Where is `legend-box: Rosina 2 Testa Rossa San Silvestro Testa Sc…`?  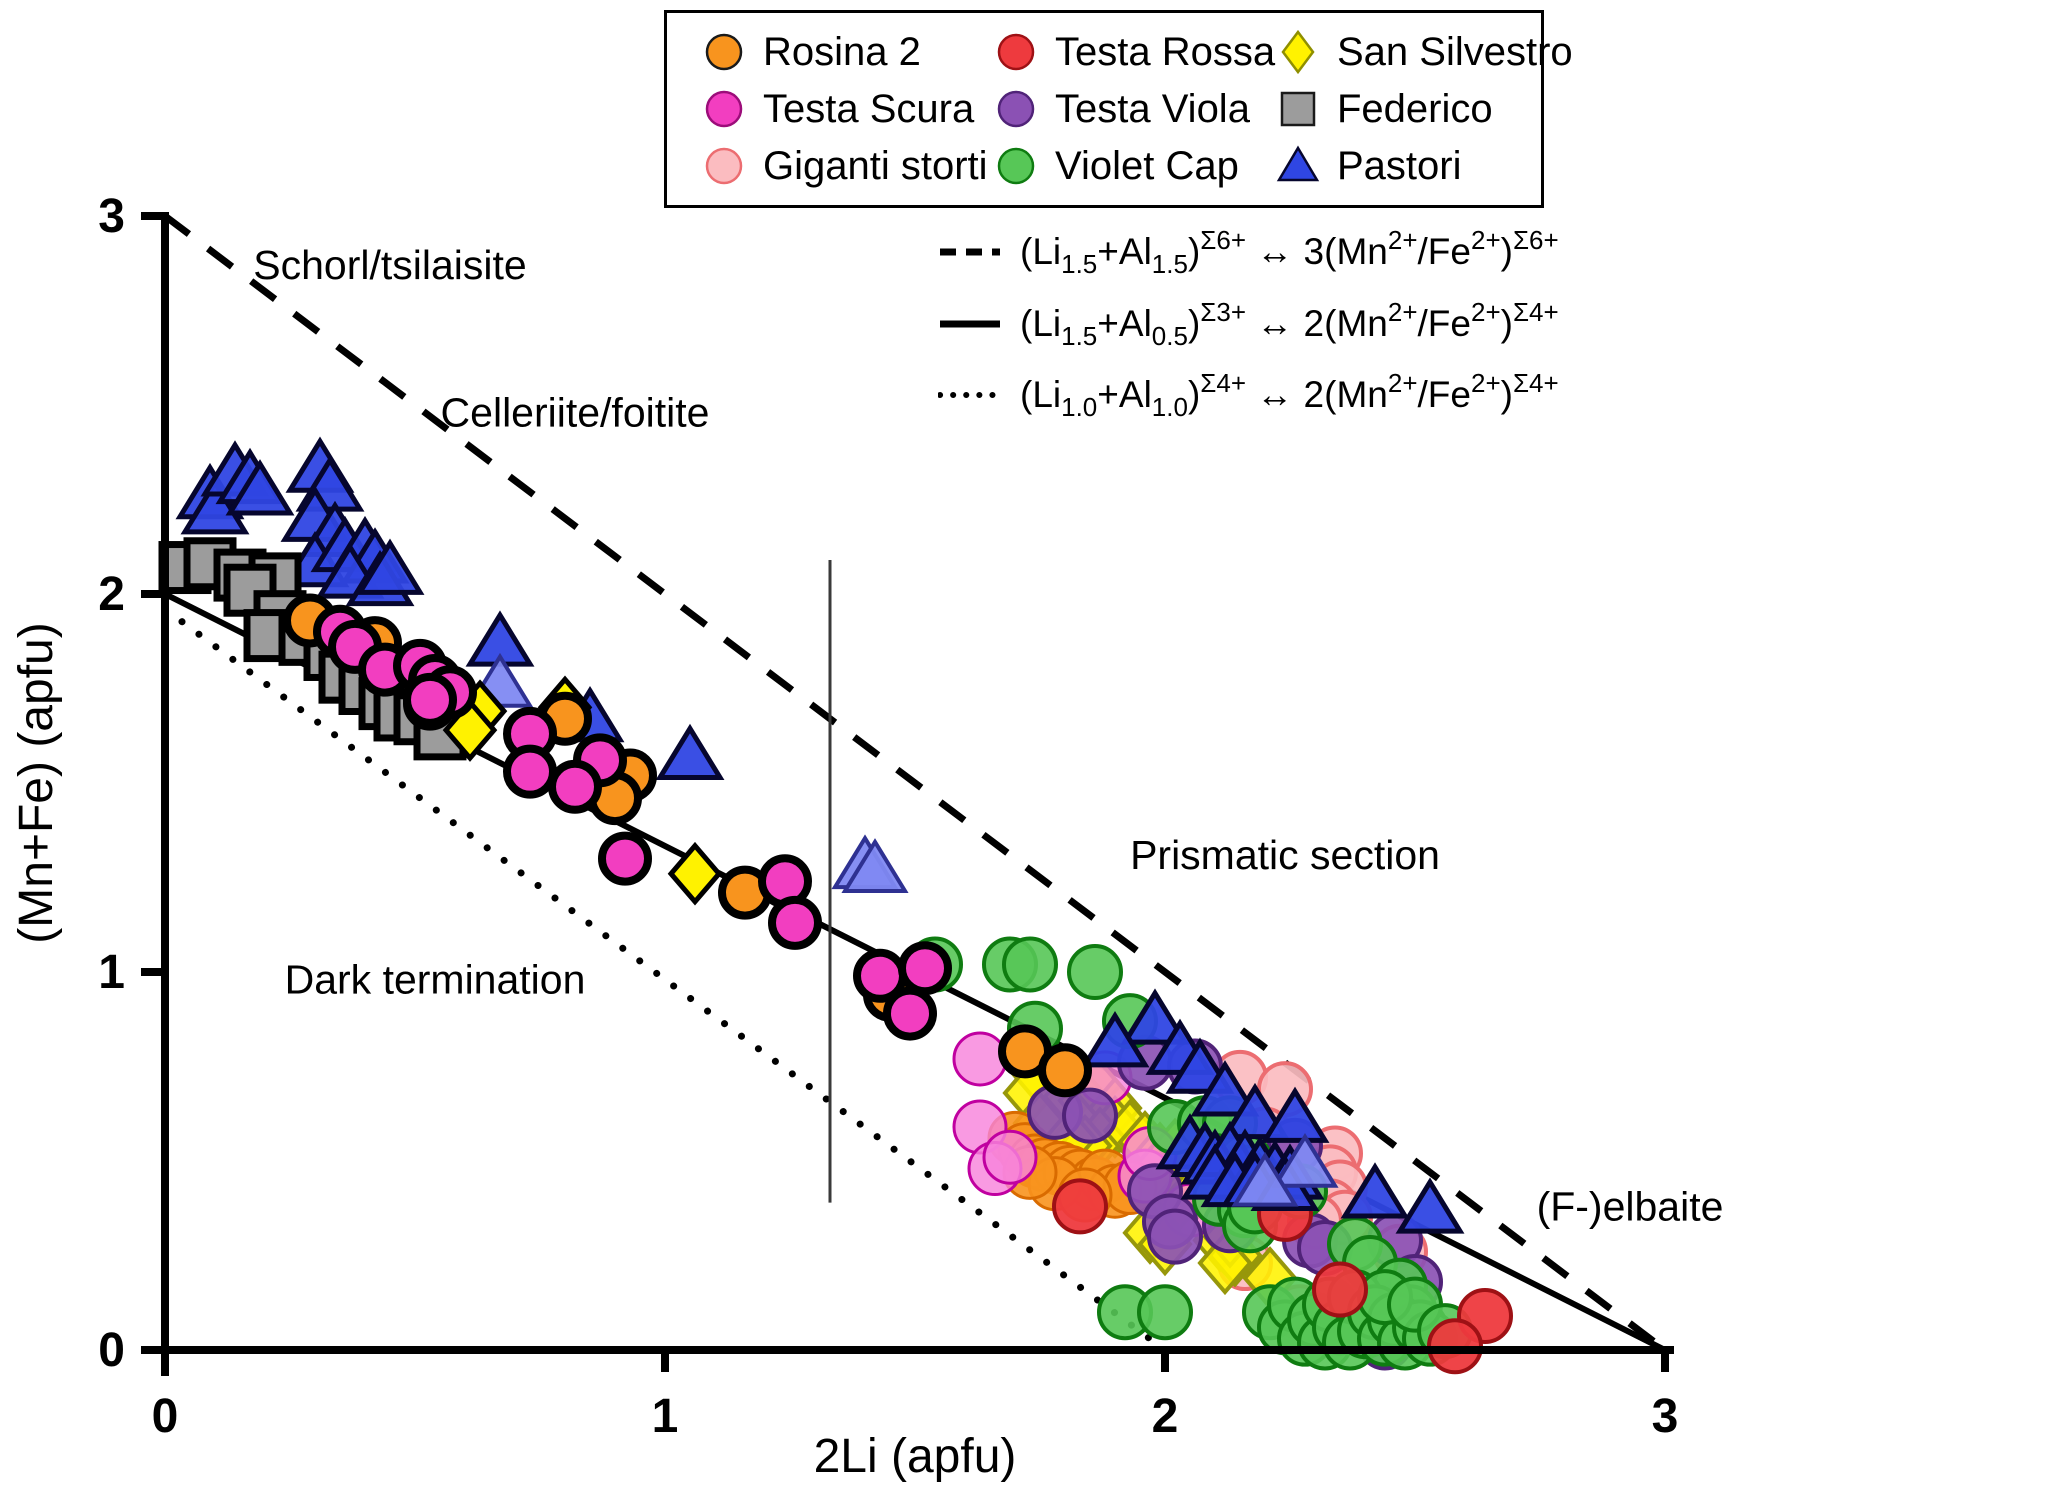
legend-box: Rosina 2 Testa Rossa San Silvestro Testa Sc… is located at coordinates (1118, 109).